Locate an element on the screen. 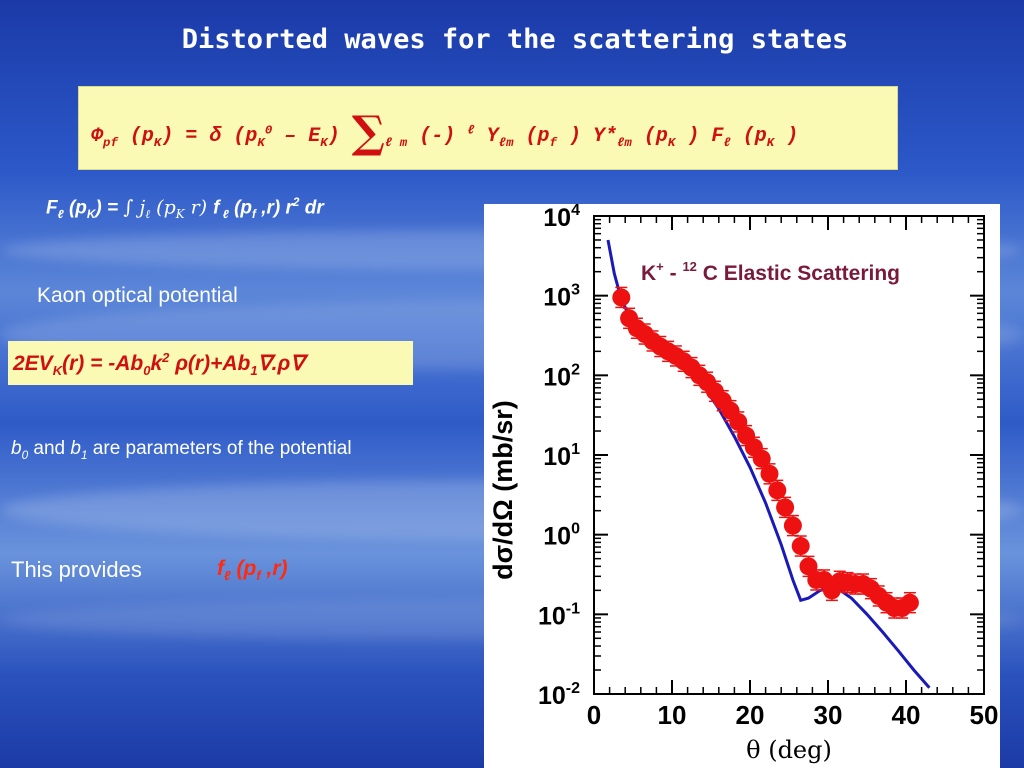 The image size is (1024, 768). y-tick-exp: 2 is located at coordinates (575, 369).